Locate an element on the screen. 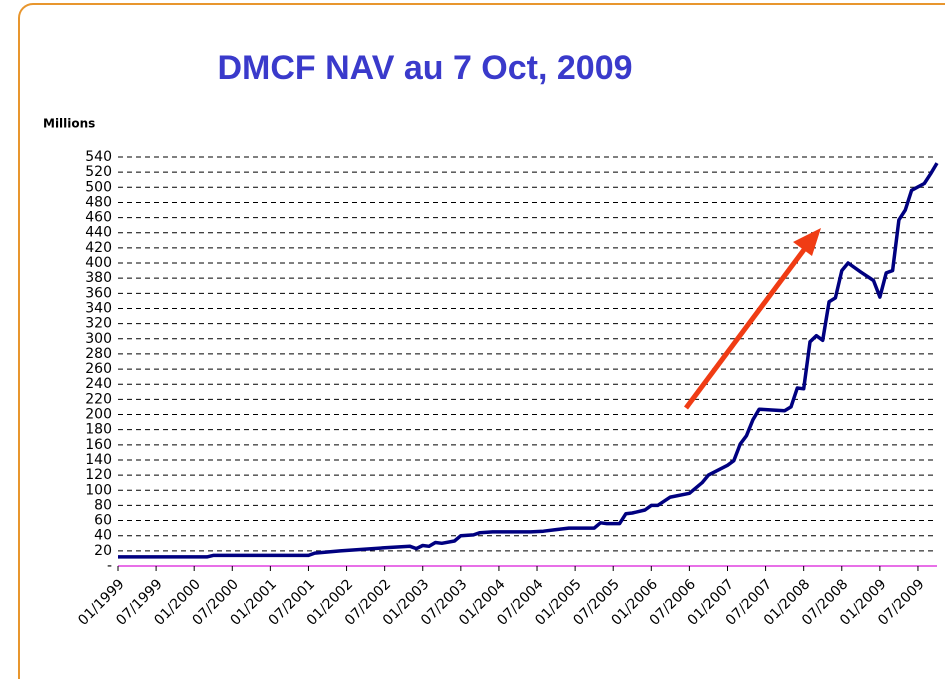 This screenshot has height=679, width=945. y-tick-label: 380 is located at coordinates (98, 278).